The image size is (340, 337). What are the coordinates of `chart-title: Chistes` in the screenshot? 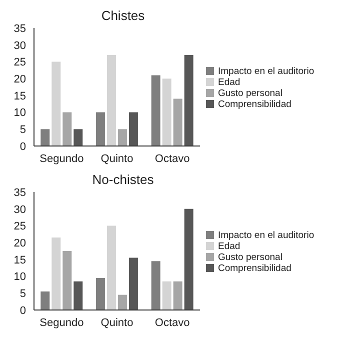 It's located at (123, 15).